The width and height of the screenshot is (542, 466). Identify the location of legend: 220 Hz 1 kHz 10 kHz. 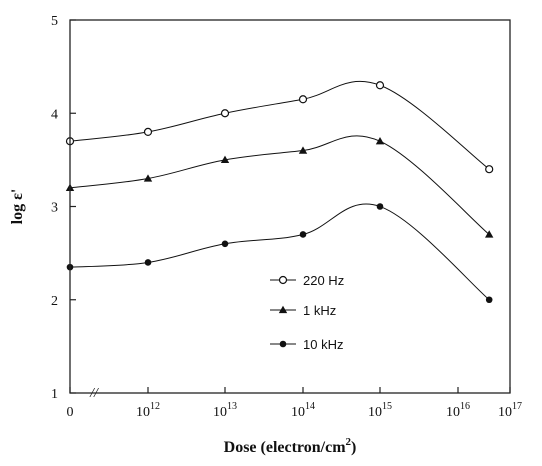
(307, 312).